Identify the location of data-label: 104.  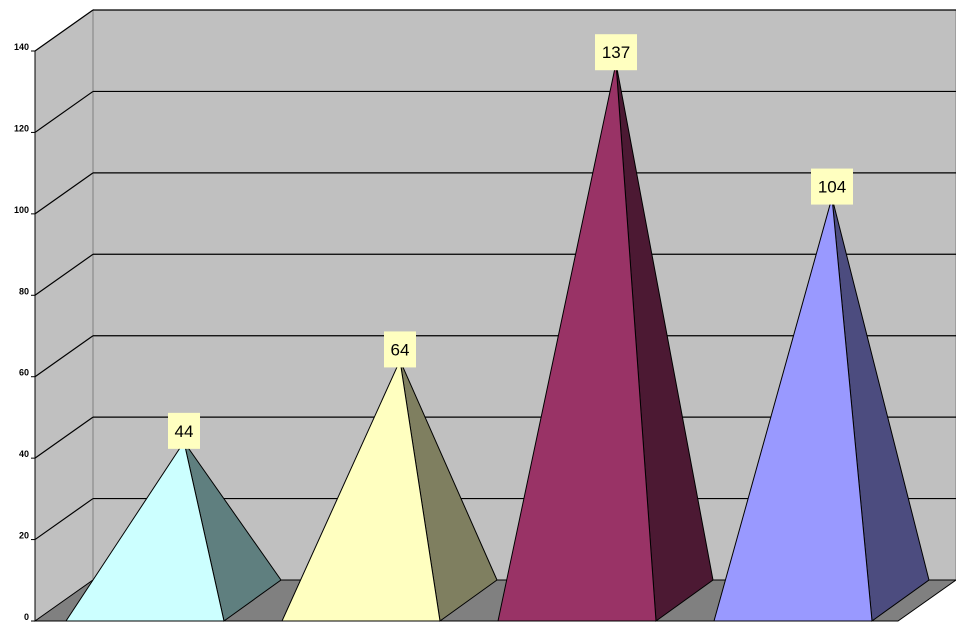
(832, 187).